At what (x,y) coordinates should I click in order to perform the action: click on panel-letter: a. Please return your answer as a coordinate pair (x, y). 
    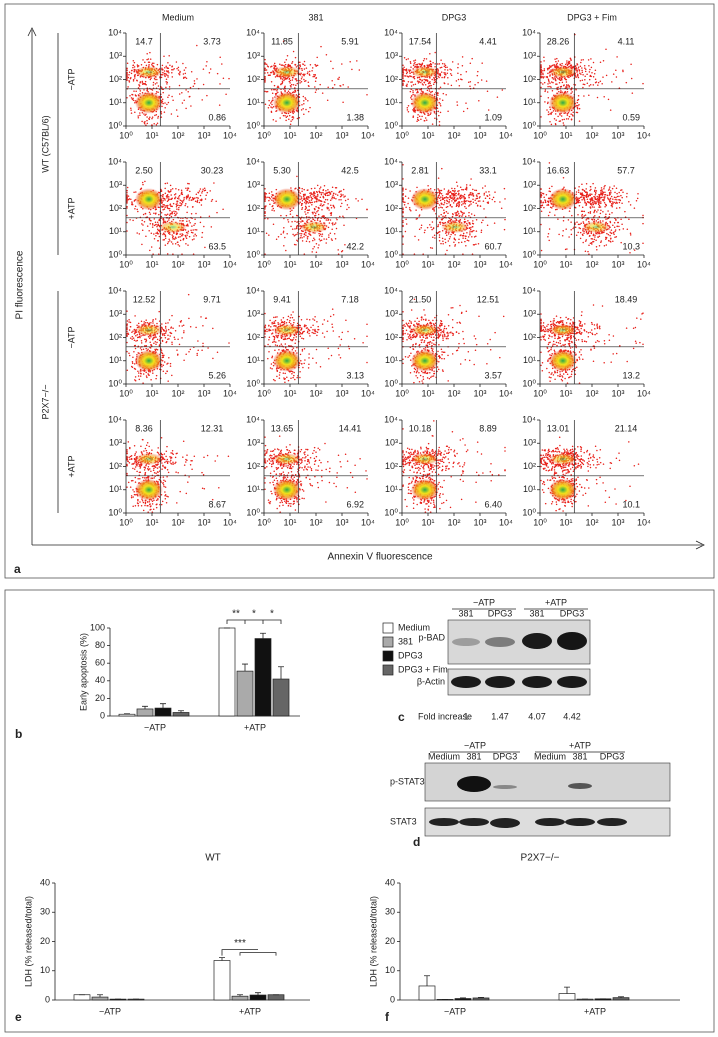
    Looking at the image, I should click on (17, 569).